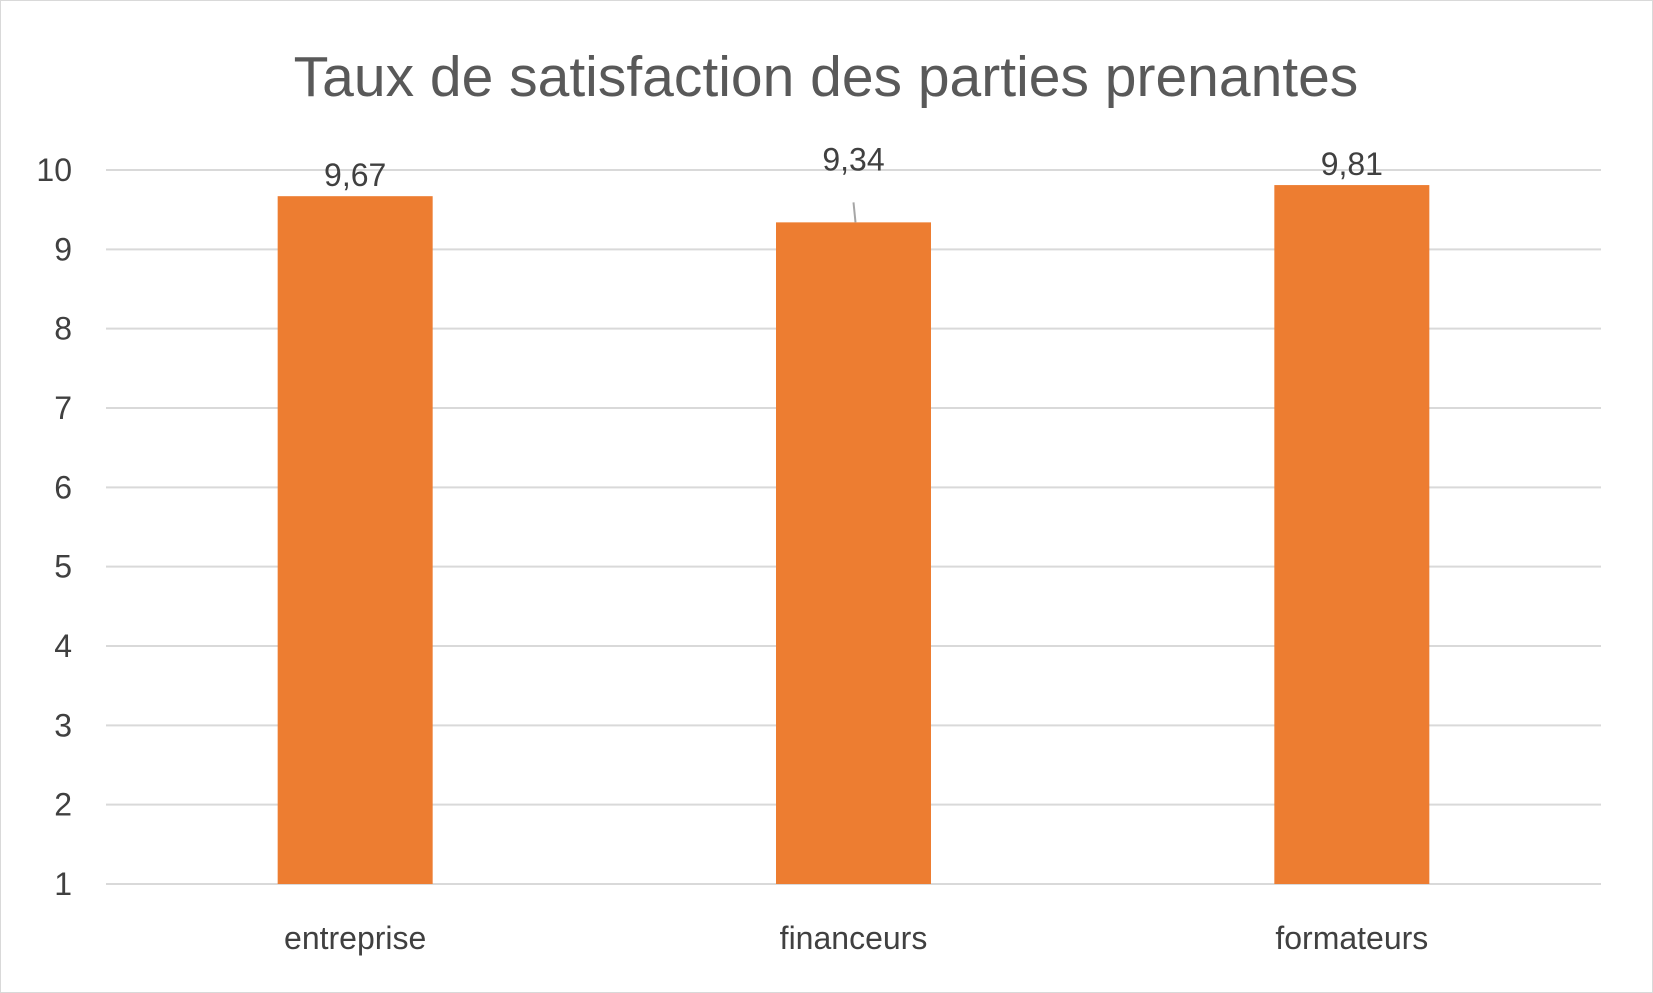 Image resolution: width=1653 pixels, height=993 pixels. Describe the element at coordinates (63, 884) in the screenshot. I see `y-tick-label: 1` at that location.